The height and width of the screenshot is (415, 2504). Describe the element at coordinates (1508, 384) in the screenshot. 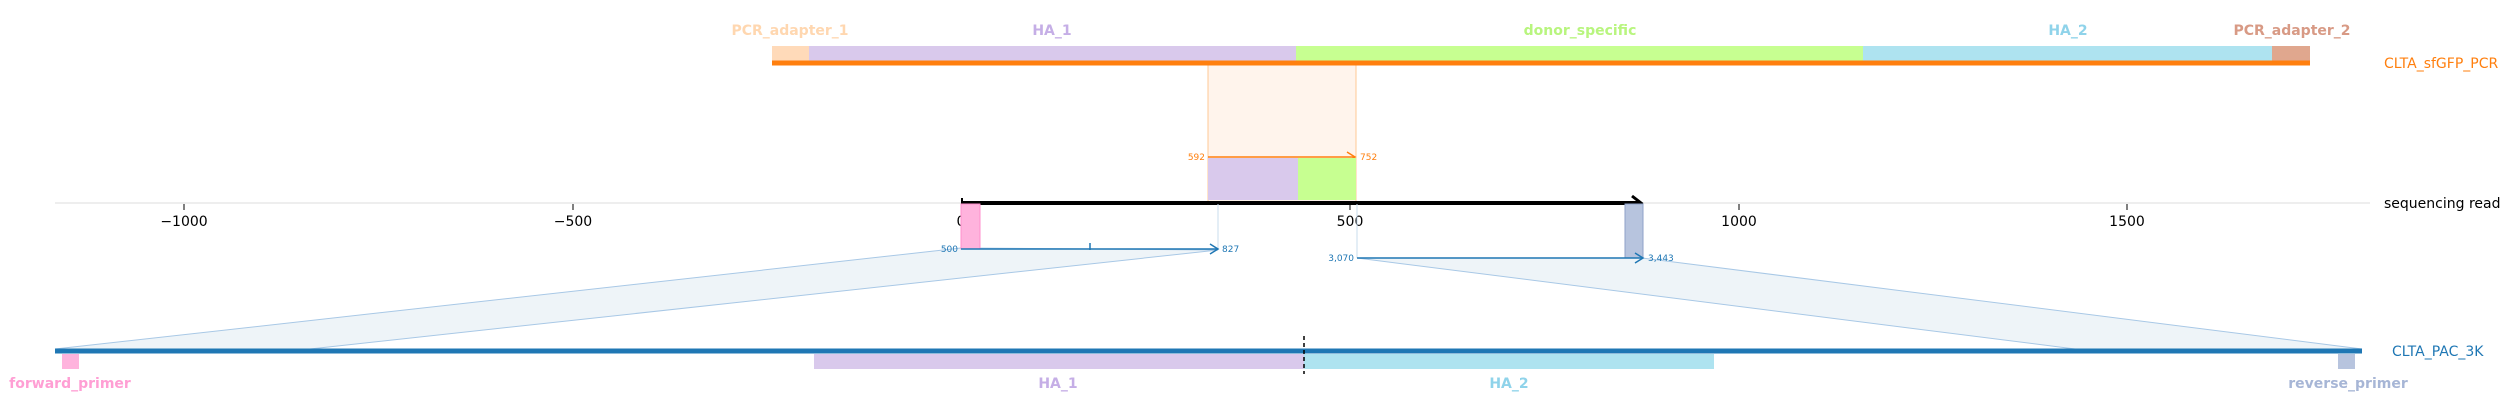

I see `feature-label-ha2-bottom: HA_2` at that location.